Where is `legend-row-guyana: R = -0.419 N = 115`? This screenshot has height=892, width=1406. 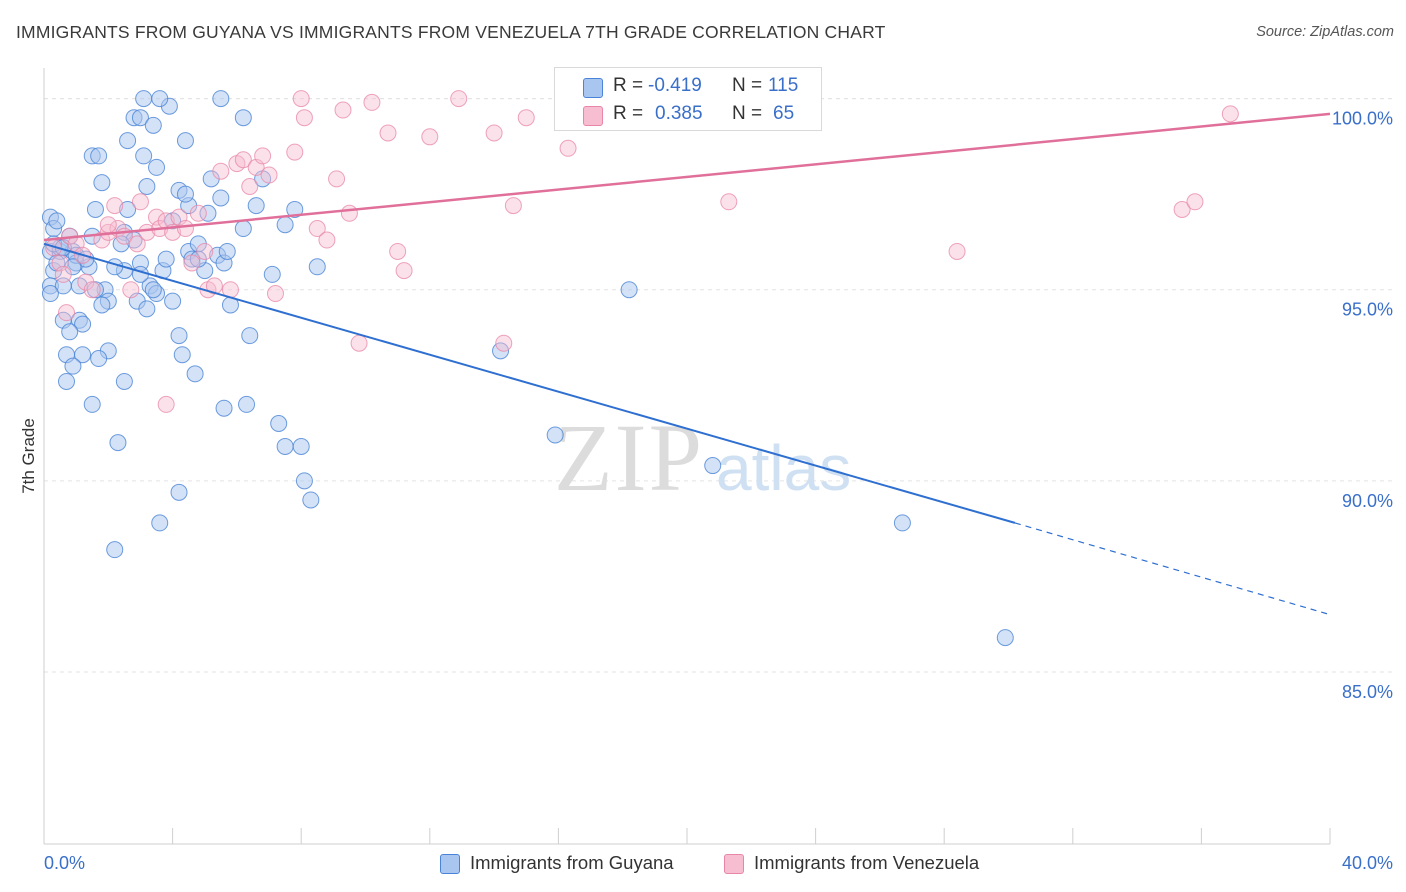
legend-row-guyana: R = -0.419 N = 115 is located at coordinates (688, 86).